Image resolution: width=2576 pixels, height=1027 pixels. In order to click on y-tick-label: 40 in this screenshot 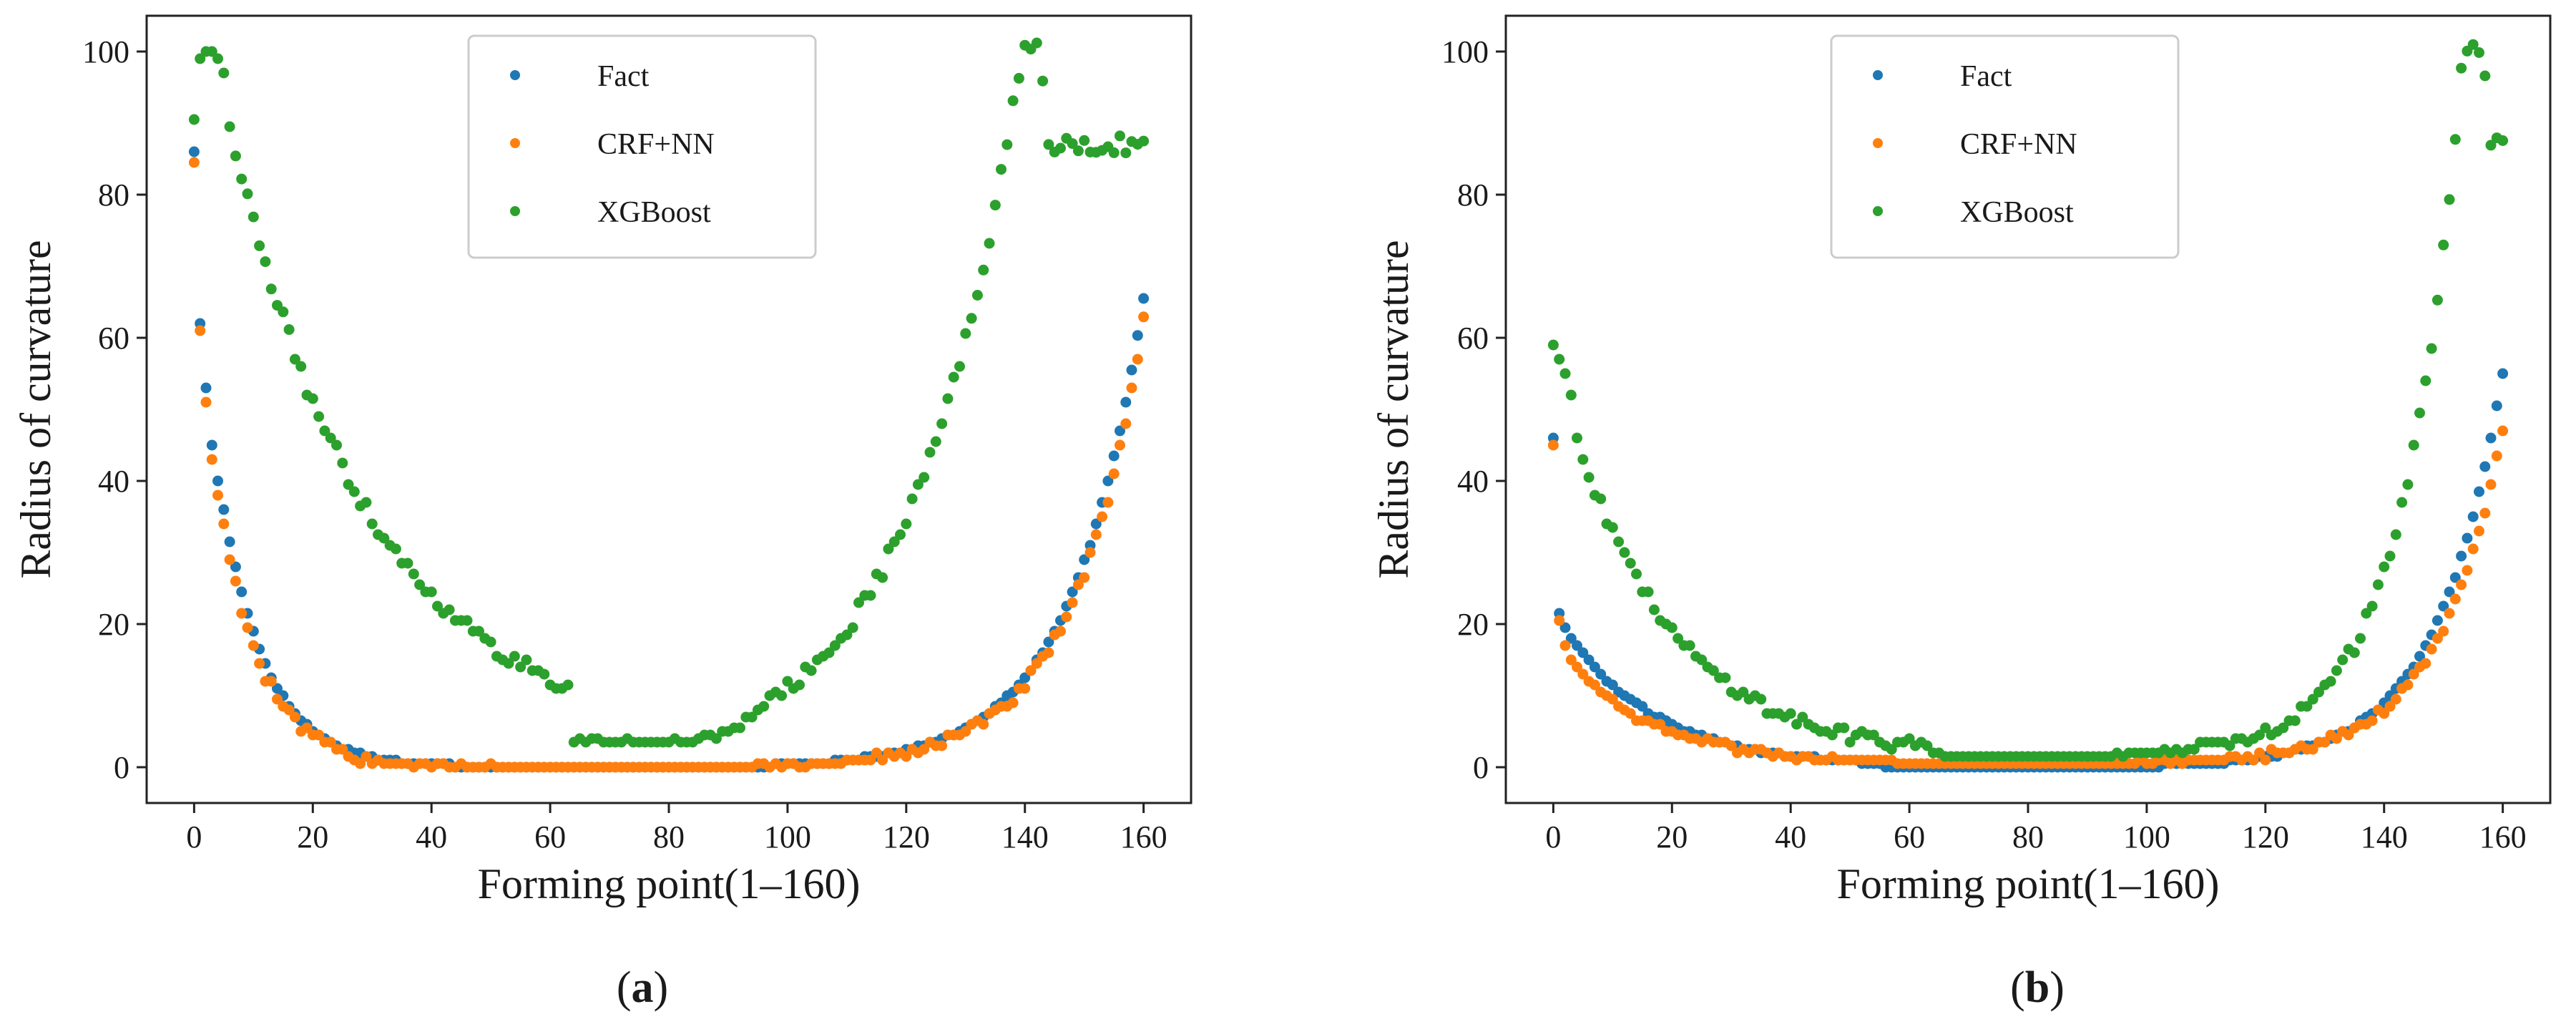, I will do `click(114, 481)`.